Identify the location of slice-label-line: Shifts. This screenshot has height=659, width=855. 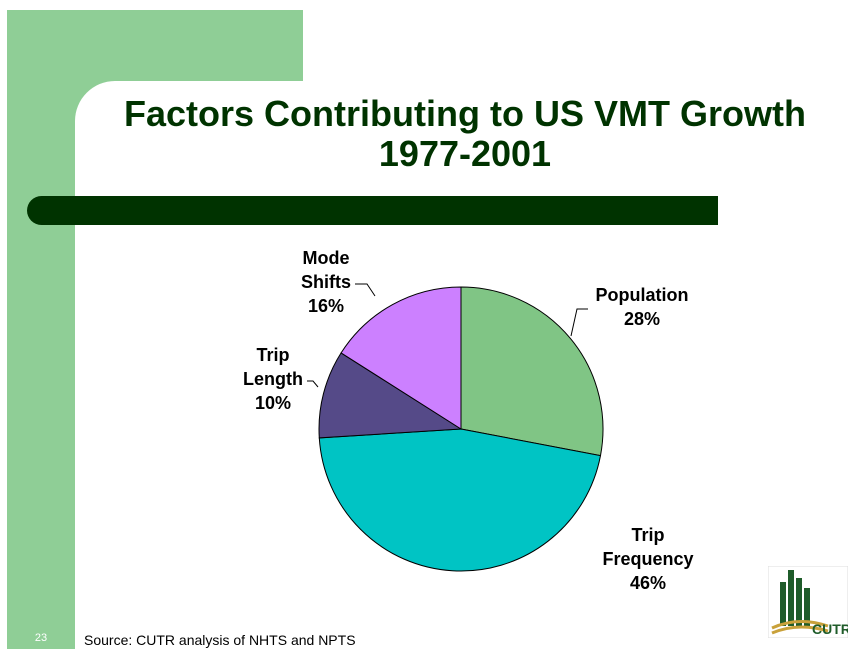
(326, 282).